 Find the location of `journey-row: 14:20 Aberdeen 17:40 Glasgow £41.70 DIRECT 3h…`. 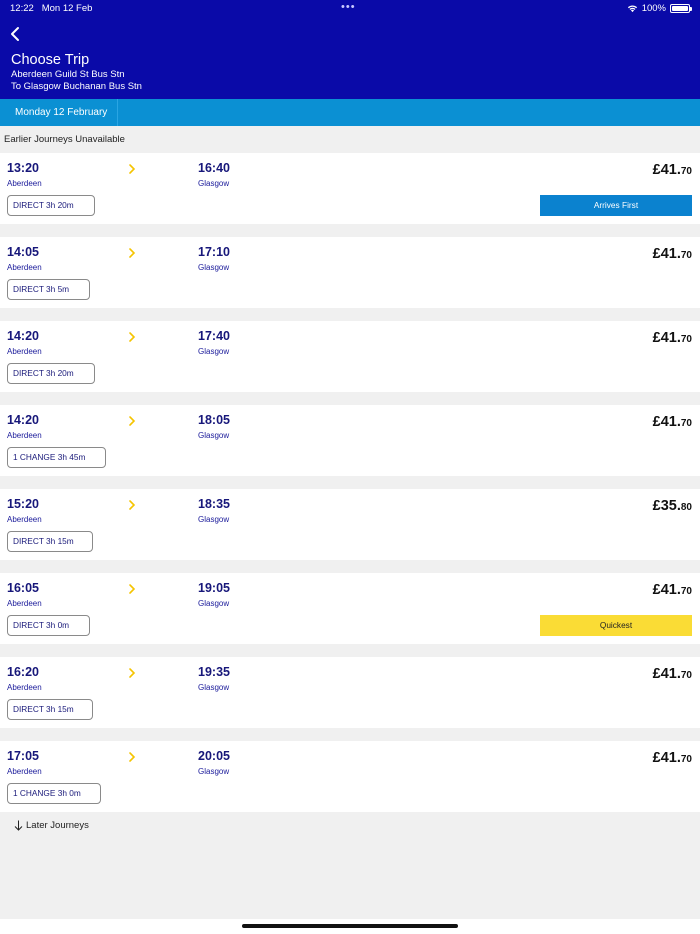

journey-row: 14:20 Aberdeen 17:40 Glasgow £41.70 DIRECT 3h… is located at coordinates (350, 356).